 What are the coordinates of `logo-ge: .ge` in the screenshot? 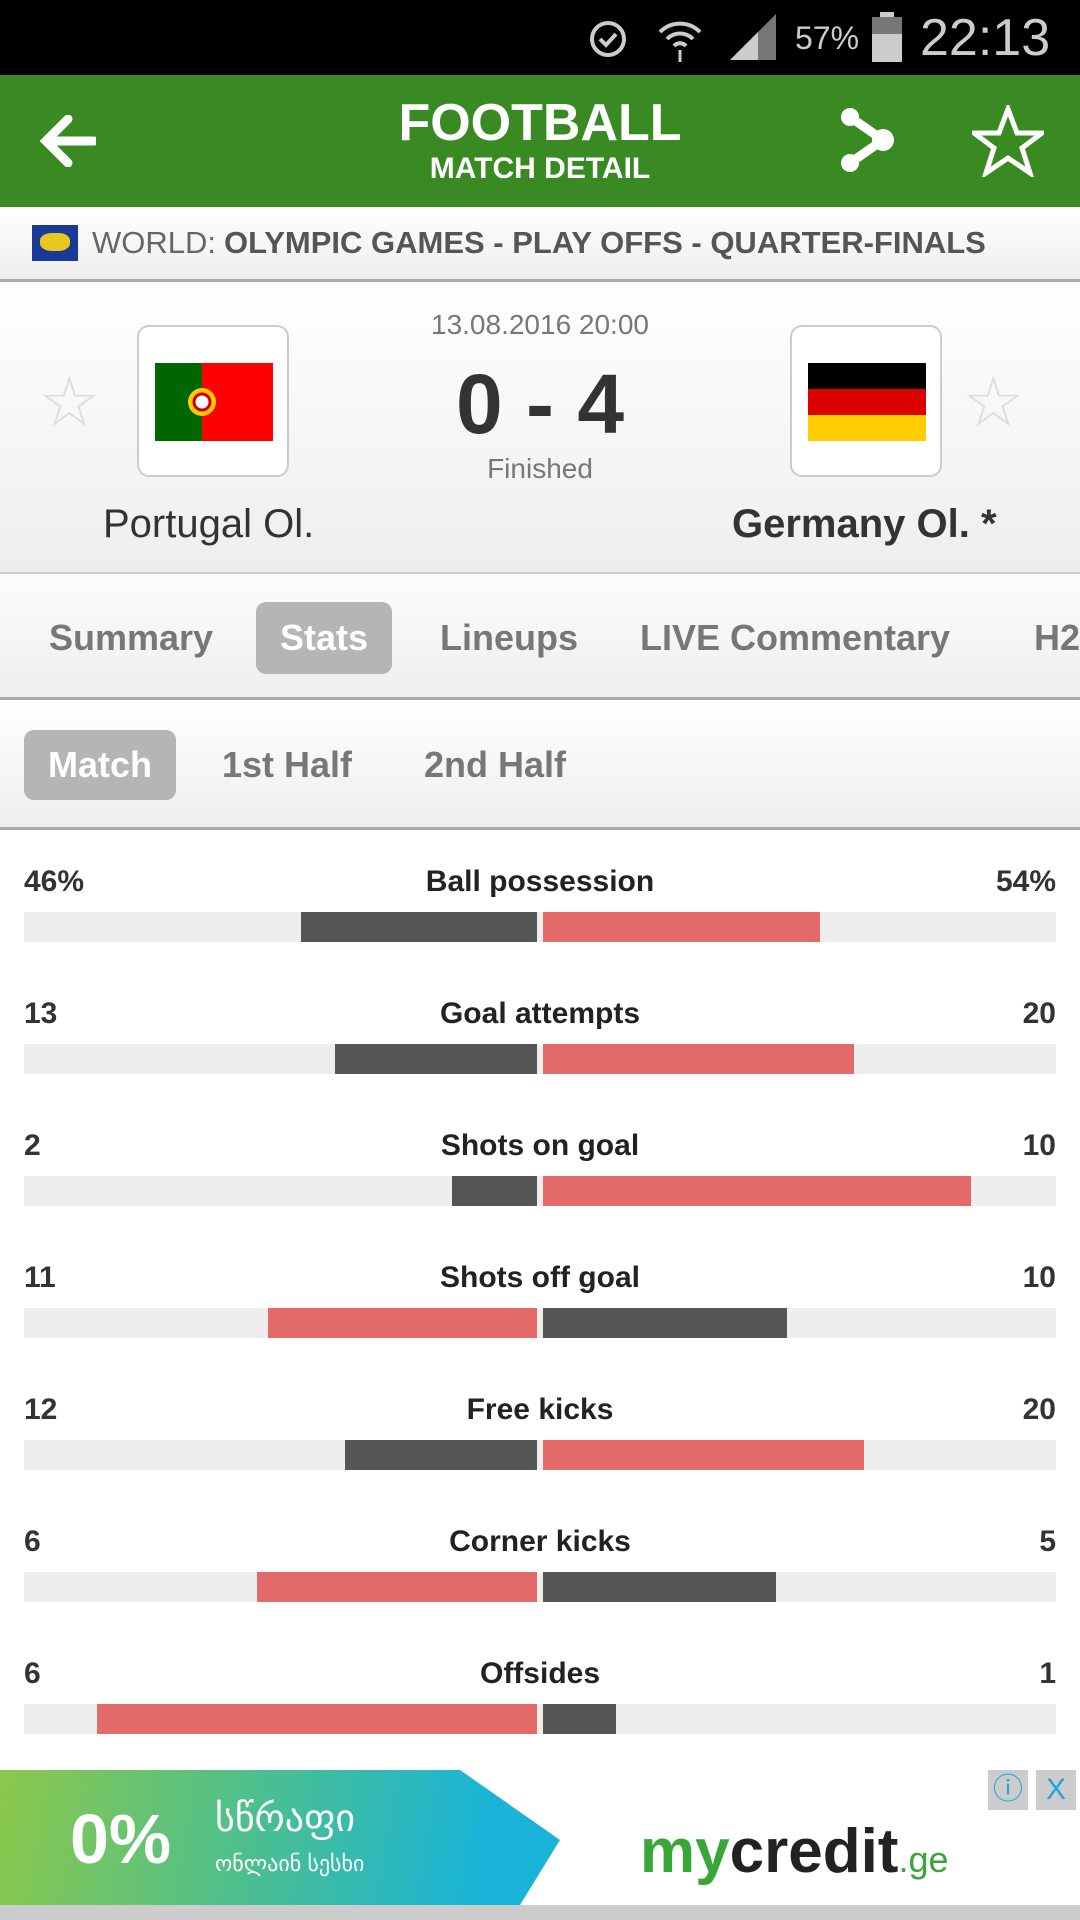 It's located at (923, 1859).